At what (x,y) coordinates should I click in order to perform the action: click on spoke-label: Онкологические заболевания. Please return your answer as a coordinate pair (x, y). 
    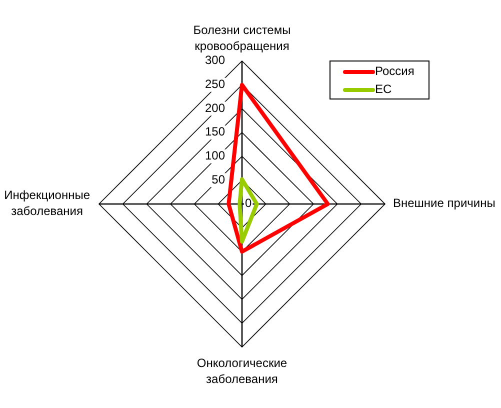
    Looking at the image, I should click on (242, 371).